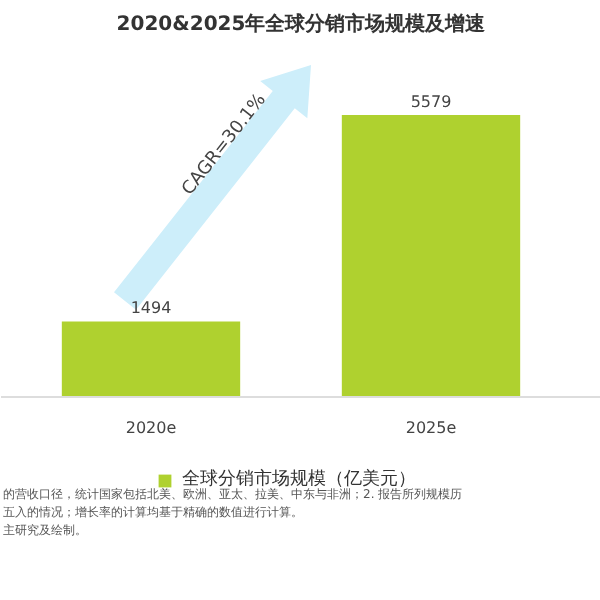  What do you see at coordinates (151, 308) in the screenshot?
I see `data-label: 1494` at bounding box center [151, 308].